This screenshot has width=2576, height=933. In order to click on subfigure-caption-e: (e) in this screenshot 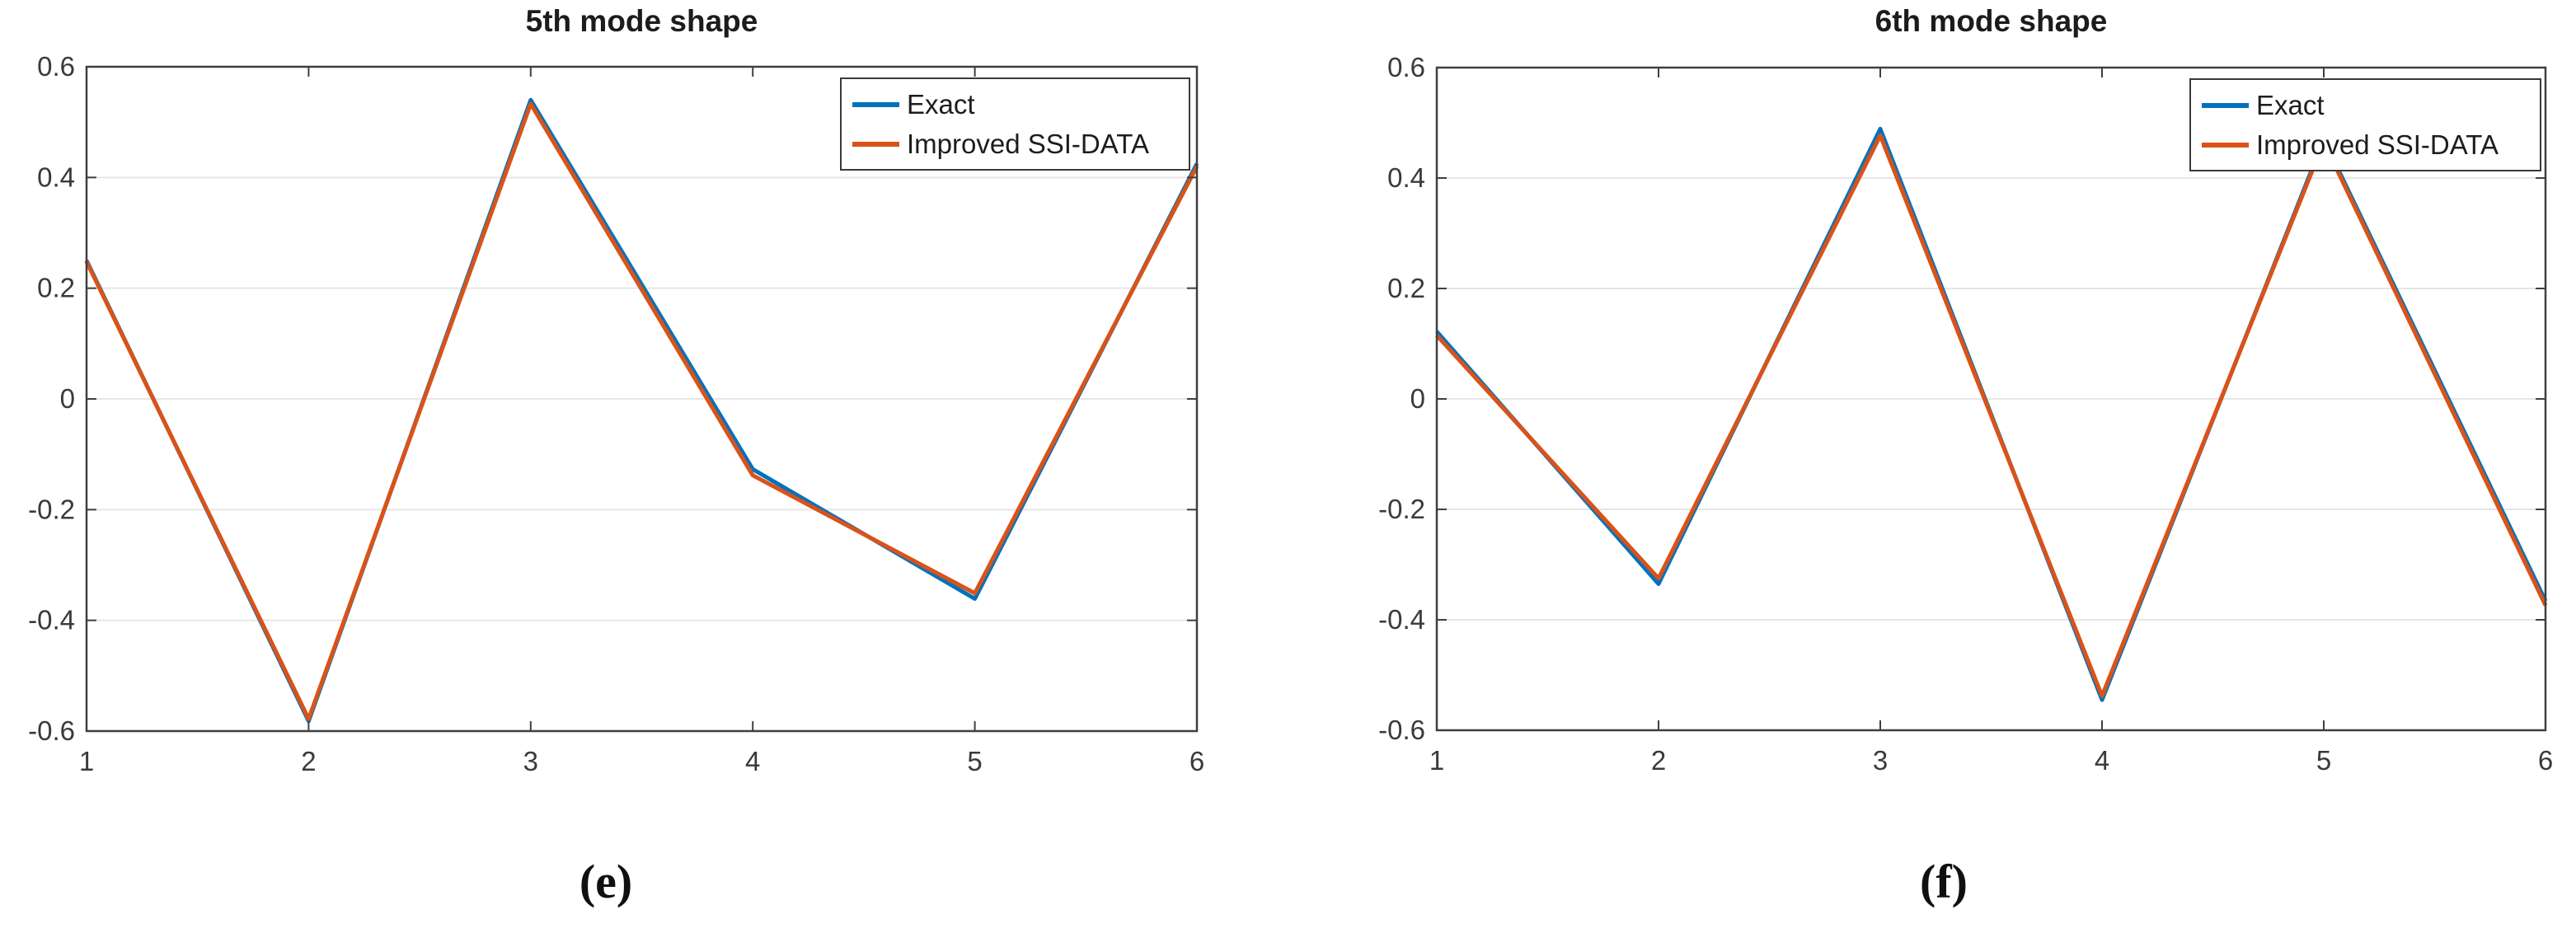, I will do `click(606, 881)`.